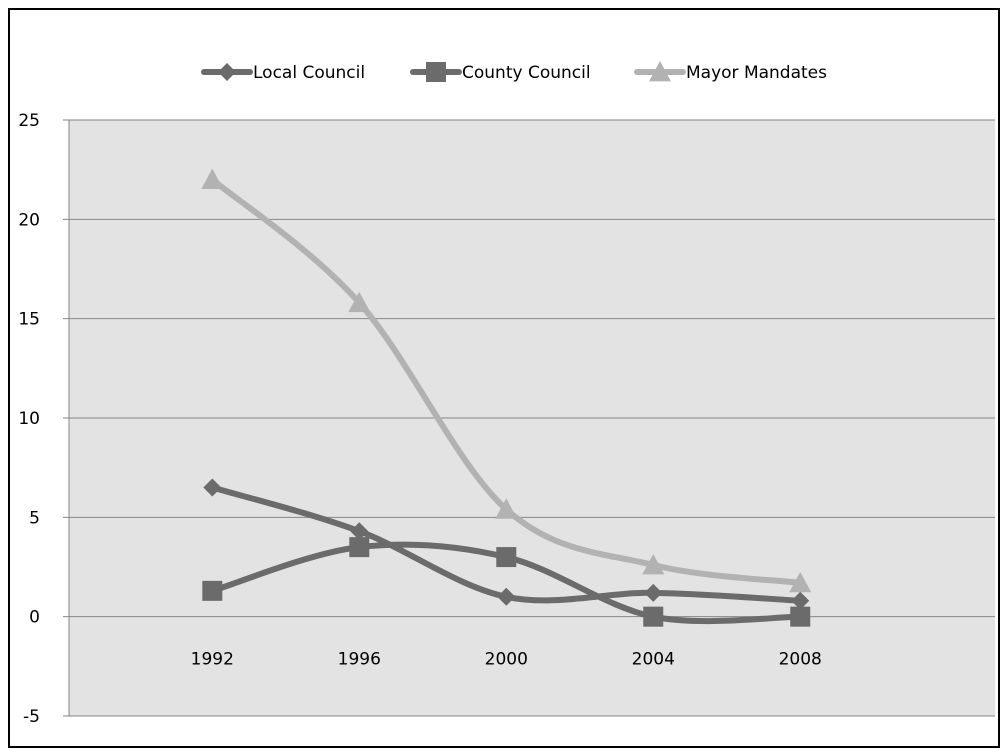  What do you see at coordinates (34, 518) in the screenshot?
I see `y-tick-label: 5` at bounding box center [34, 518].